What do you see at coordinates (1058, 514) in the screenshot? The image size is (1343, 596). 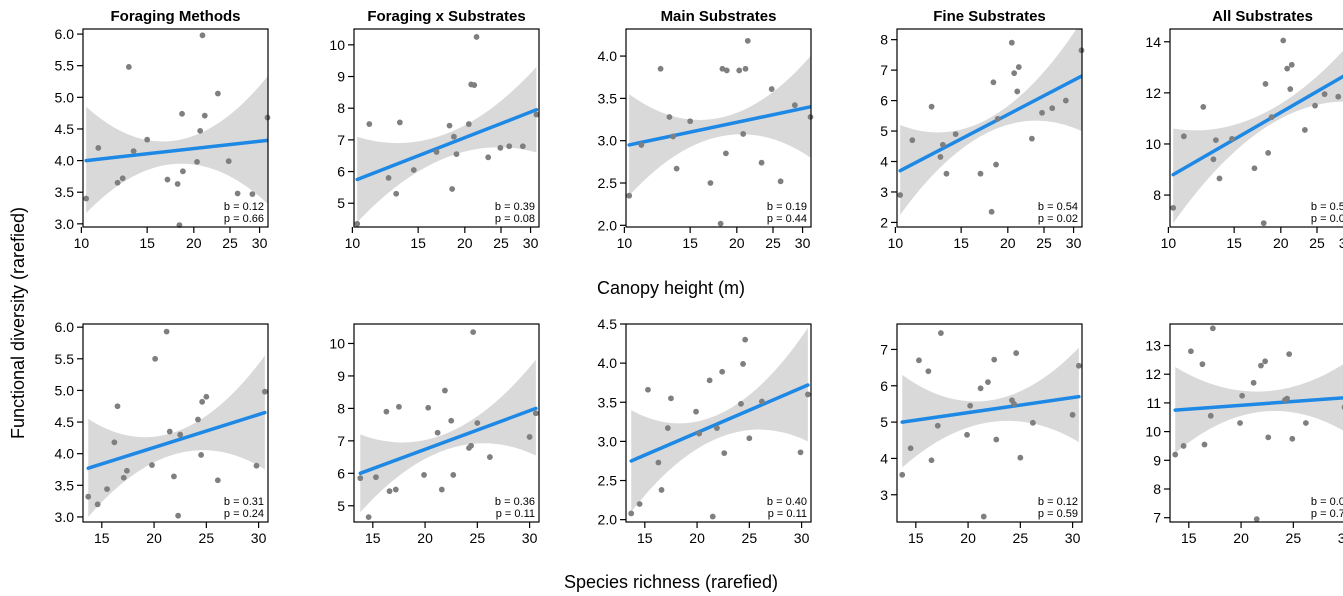 I see `p-value-label: p = 0.59` at bounding box center [1058, 514].